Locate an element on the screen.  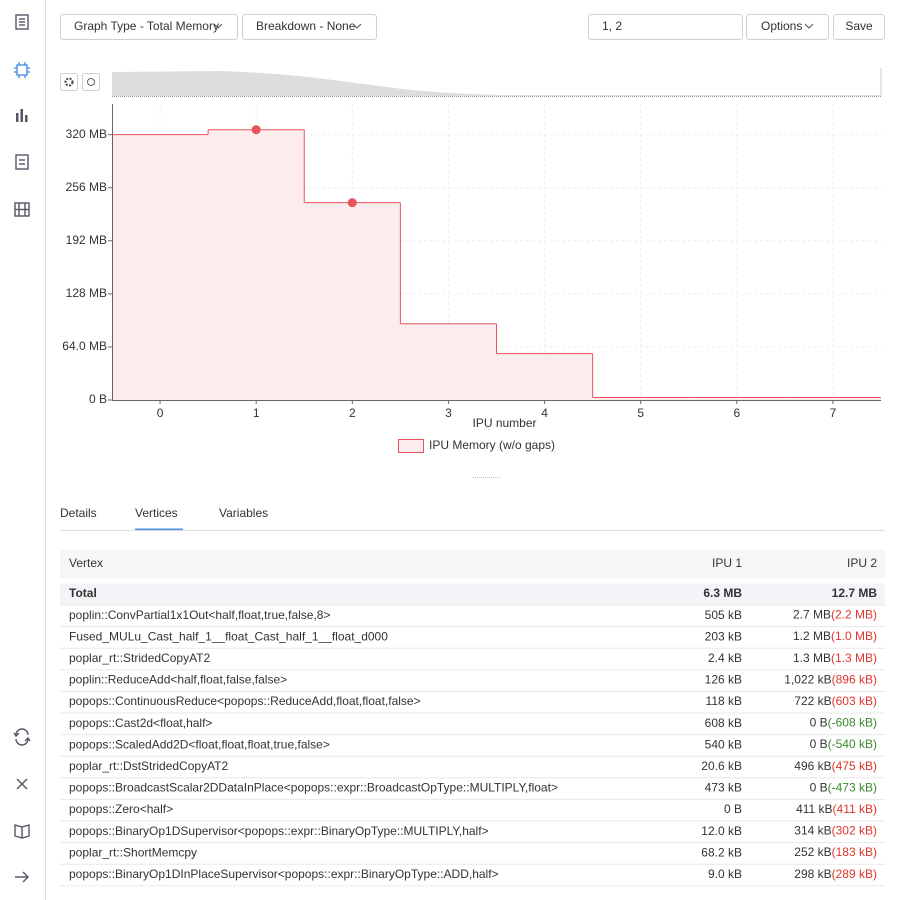
vertex-name: popops::Zero<half> is located at coordinates (121, 809).